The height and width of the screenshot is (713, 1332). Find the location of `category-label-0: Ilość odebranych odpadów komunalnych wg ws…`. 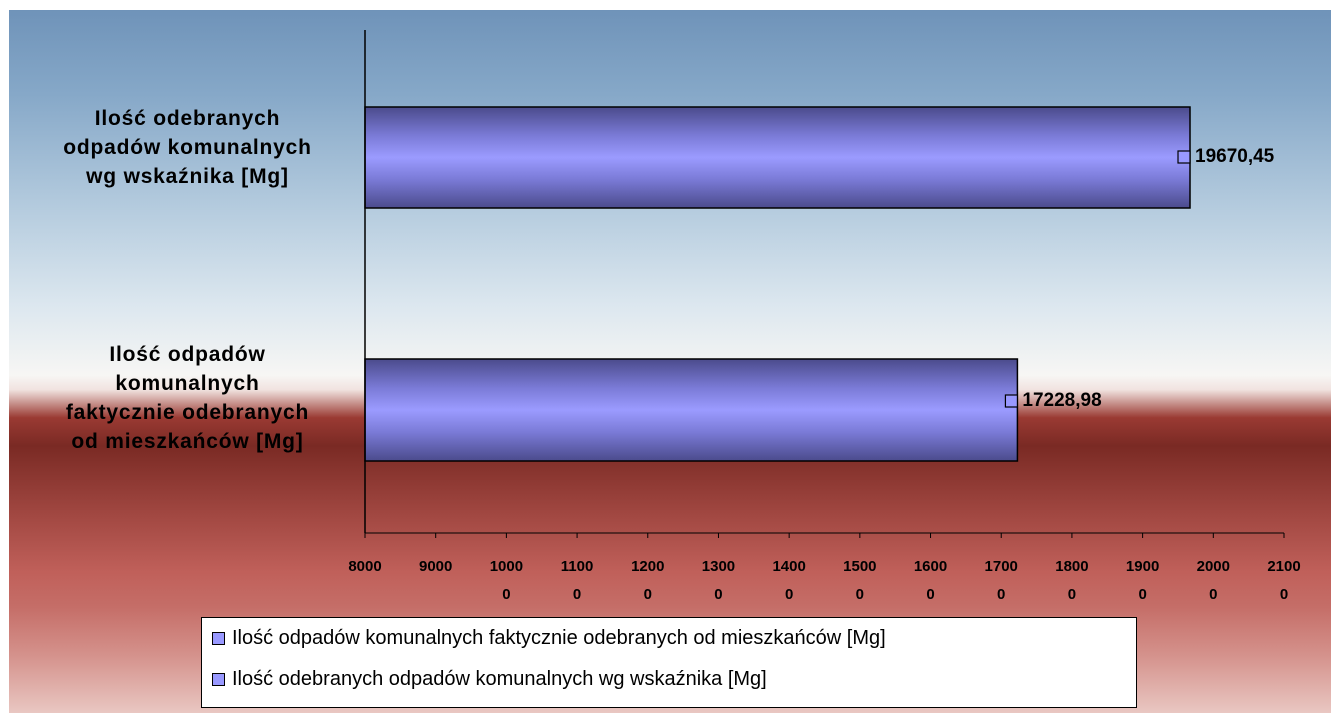

category-label-0: Ilość odebranych odpadów komunalnych wg ws… is located at coordinates (187, 147).